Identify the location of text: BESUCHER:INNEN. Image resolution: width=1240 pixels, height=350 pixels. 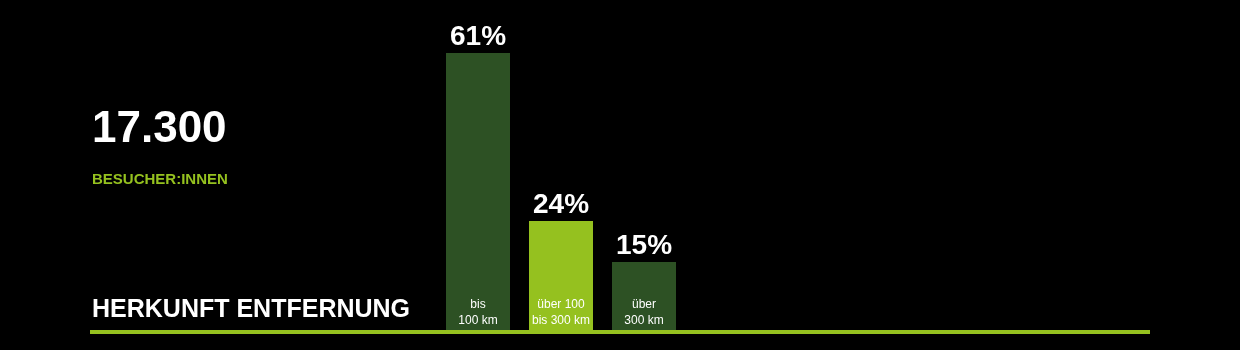
(160, 178).